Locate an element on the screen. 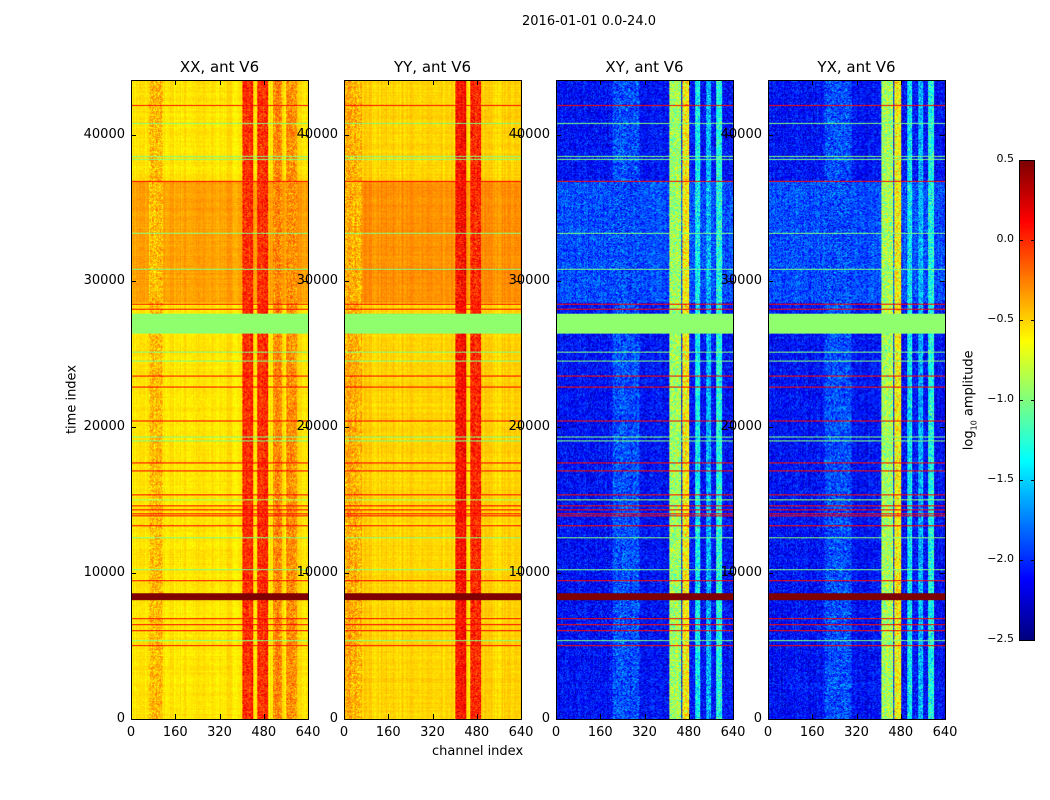 This screenshot has width=1050, height=800. x-axis-label: channel index is located at coordinates (478, 751).